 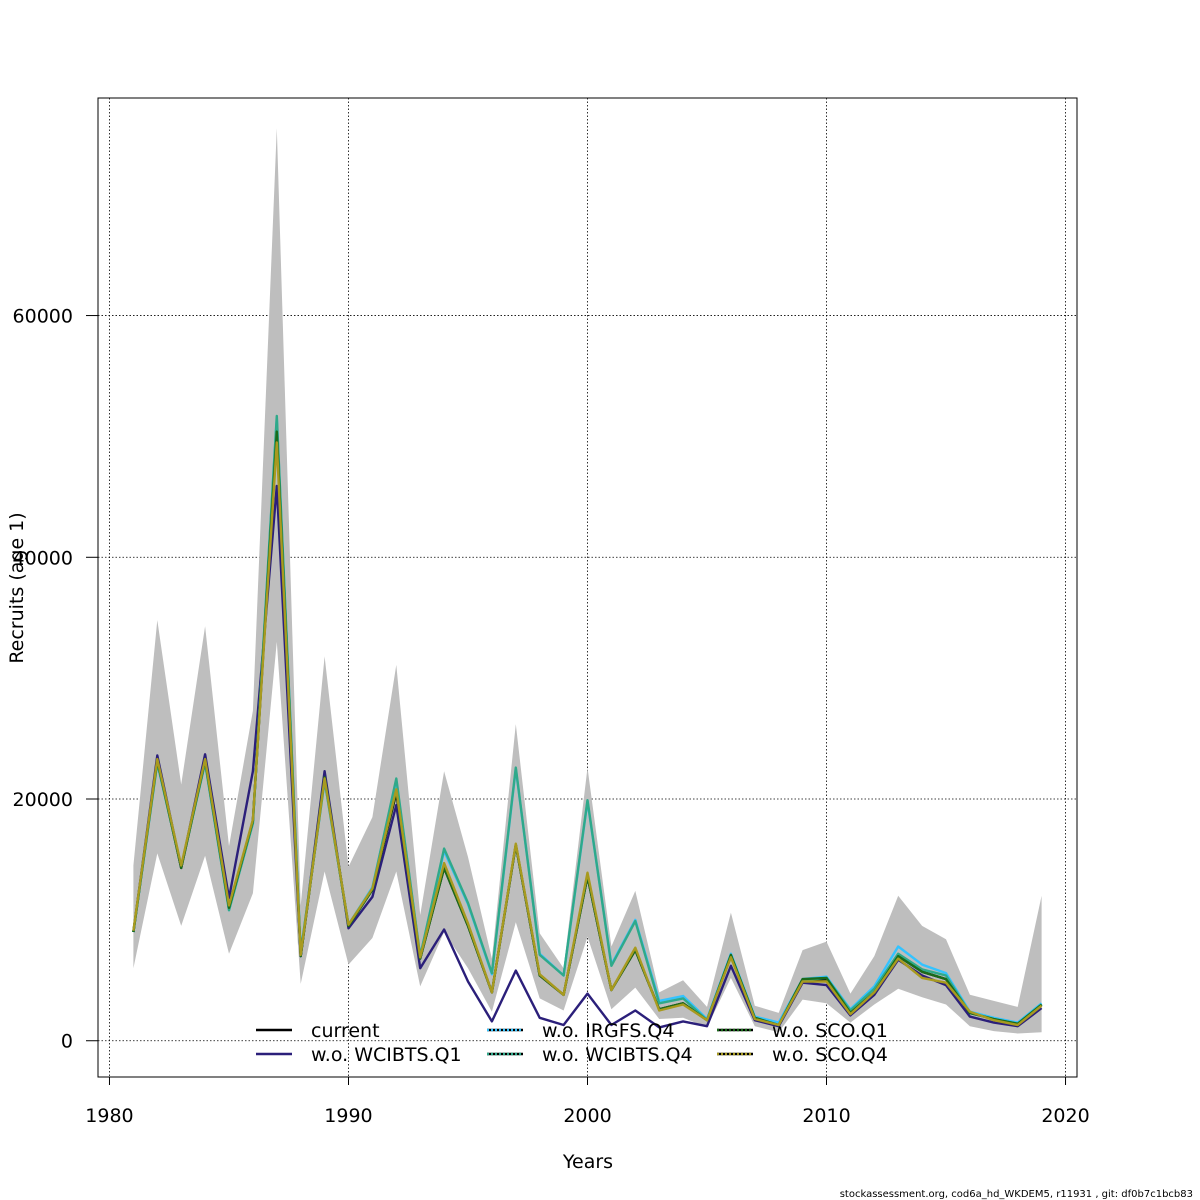 What do you see at coordinates (830, 1031) in the screenshot?
I see `legend-label-4: w.o. SCO.Q1` at bounding box center [830, 1031].